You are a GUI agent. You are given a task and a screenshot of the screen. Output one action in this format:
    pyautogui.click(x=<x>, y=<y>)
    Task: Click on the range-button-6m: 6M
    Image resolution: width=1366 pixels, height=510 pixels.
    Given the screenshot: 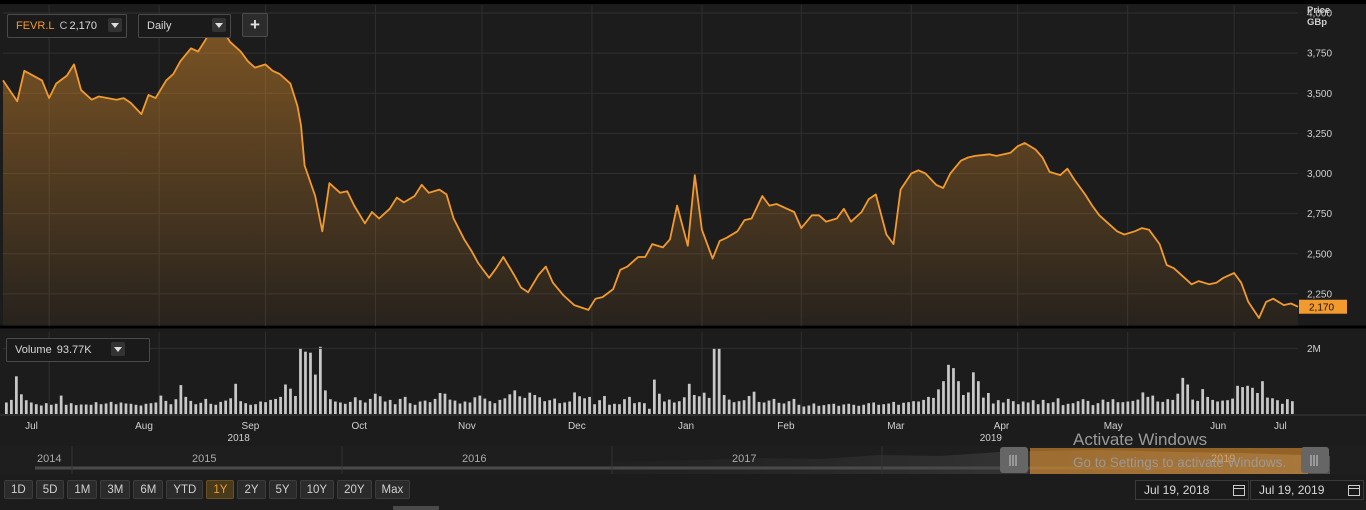 What is the action you would take?
    pyautogui.click(x=148, y=489)
    